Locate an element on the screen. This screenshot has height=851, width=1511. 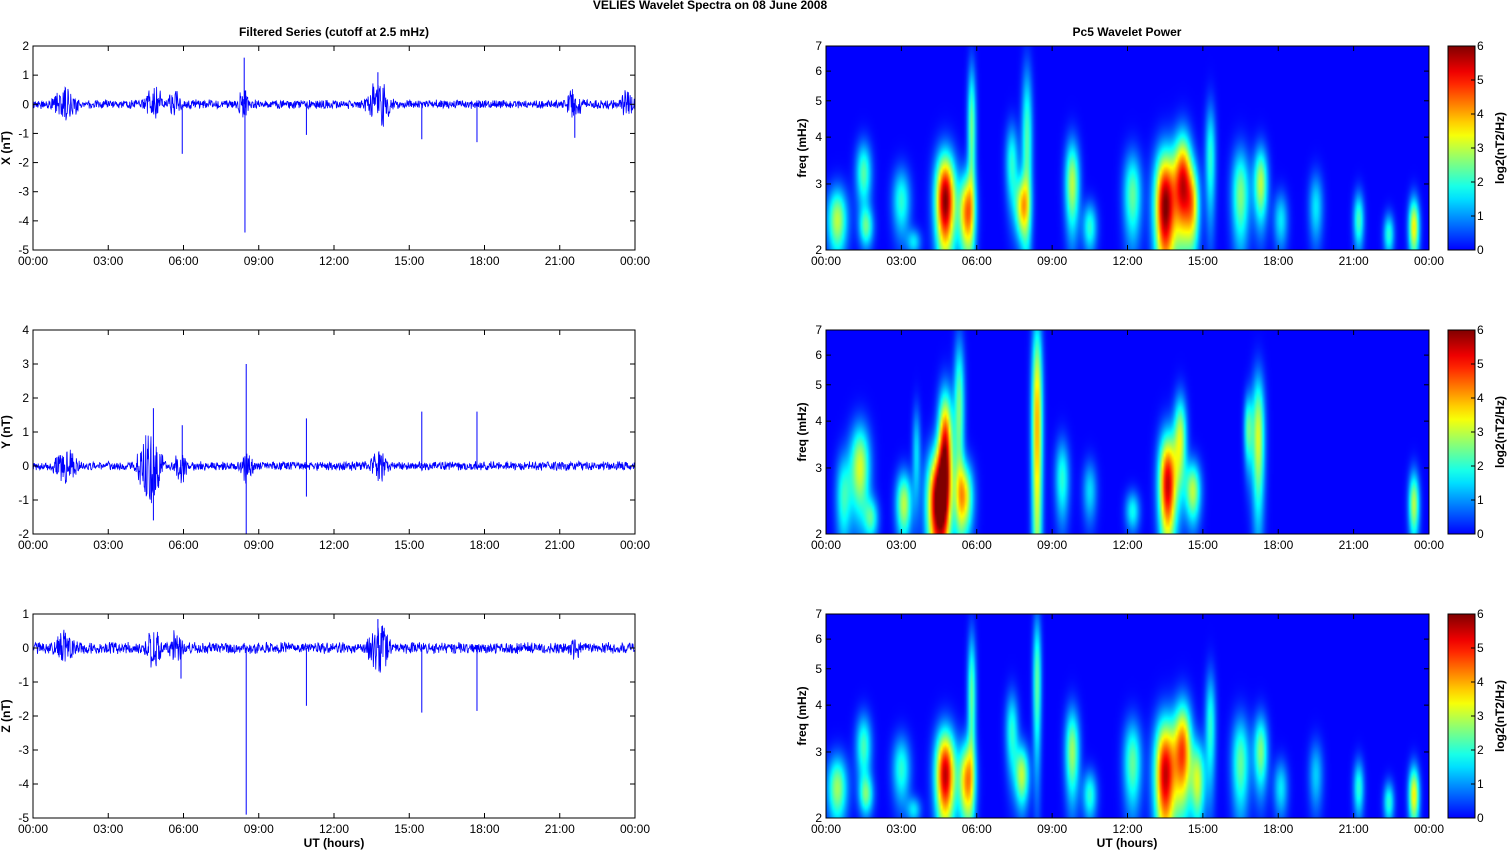
right-column-title: Pc5 Wavelet Power is located at coordinates (1127, 32).